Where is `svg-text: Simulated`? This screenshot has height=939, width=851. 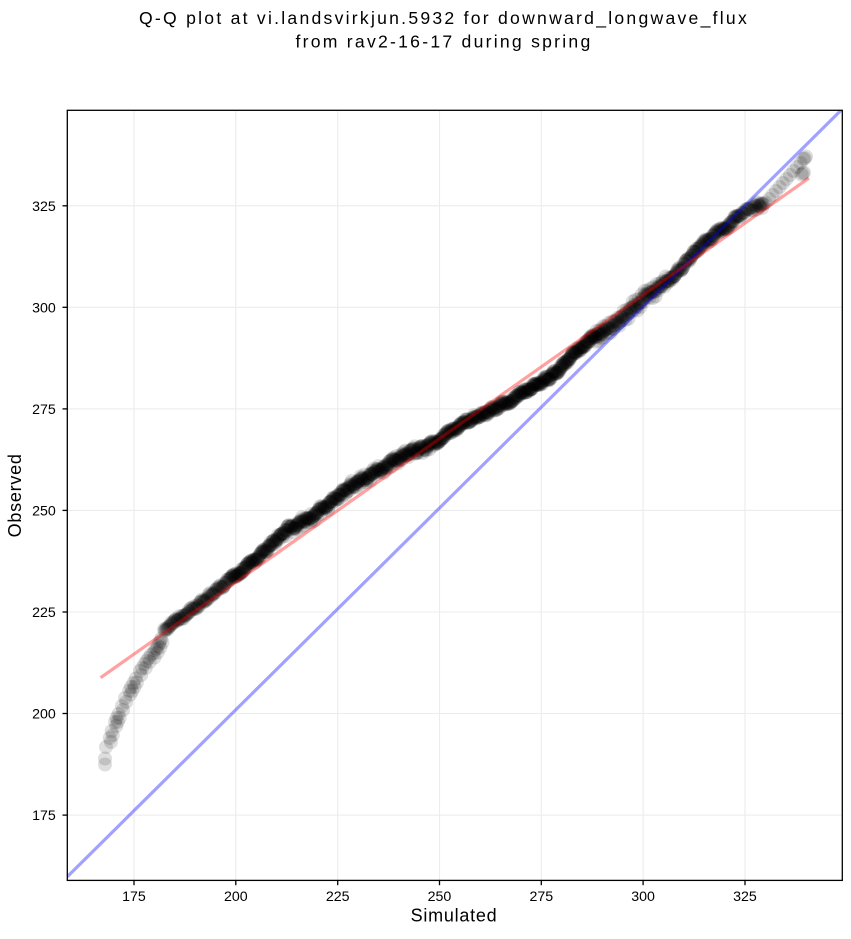
svg-text: Simulated is located at coordinates (454, 915).